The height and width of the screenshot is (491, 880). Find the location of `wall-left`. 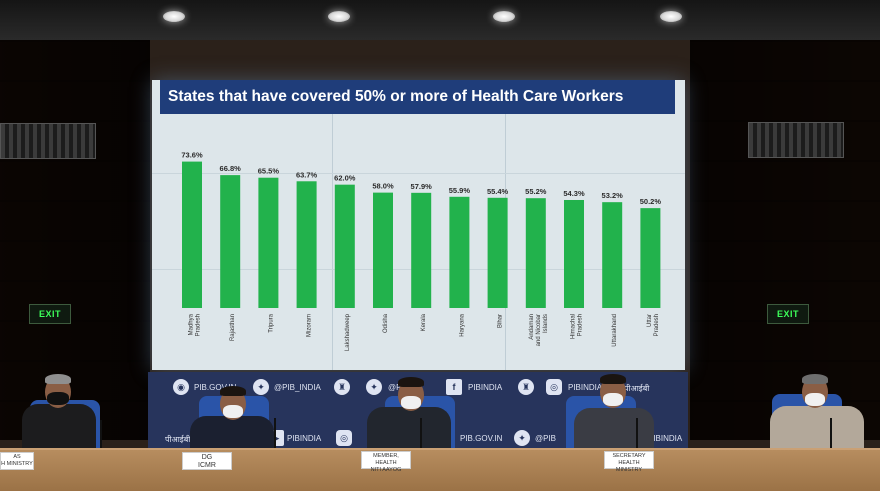

wall-left is located at coordinates (75, 240).